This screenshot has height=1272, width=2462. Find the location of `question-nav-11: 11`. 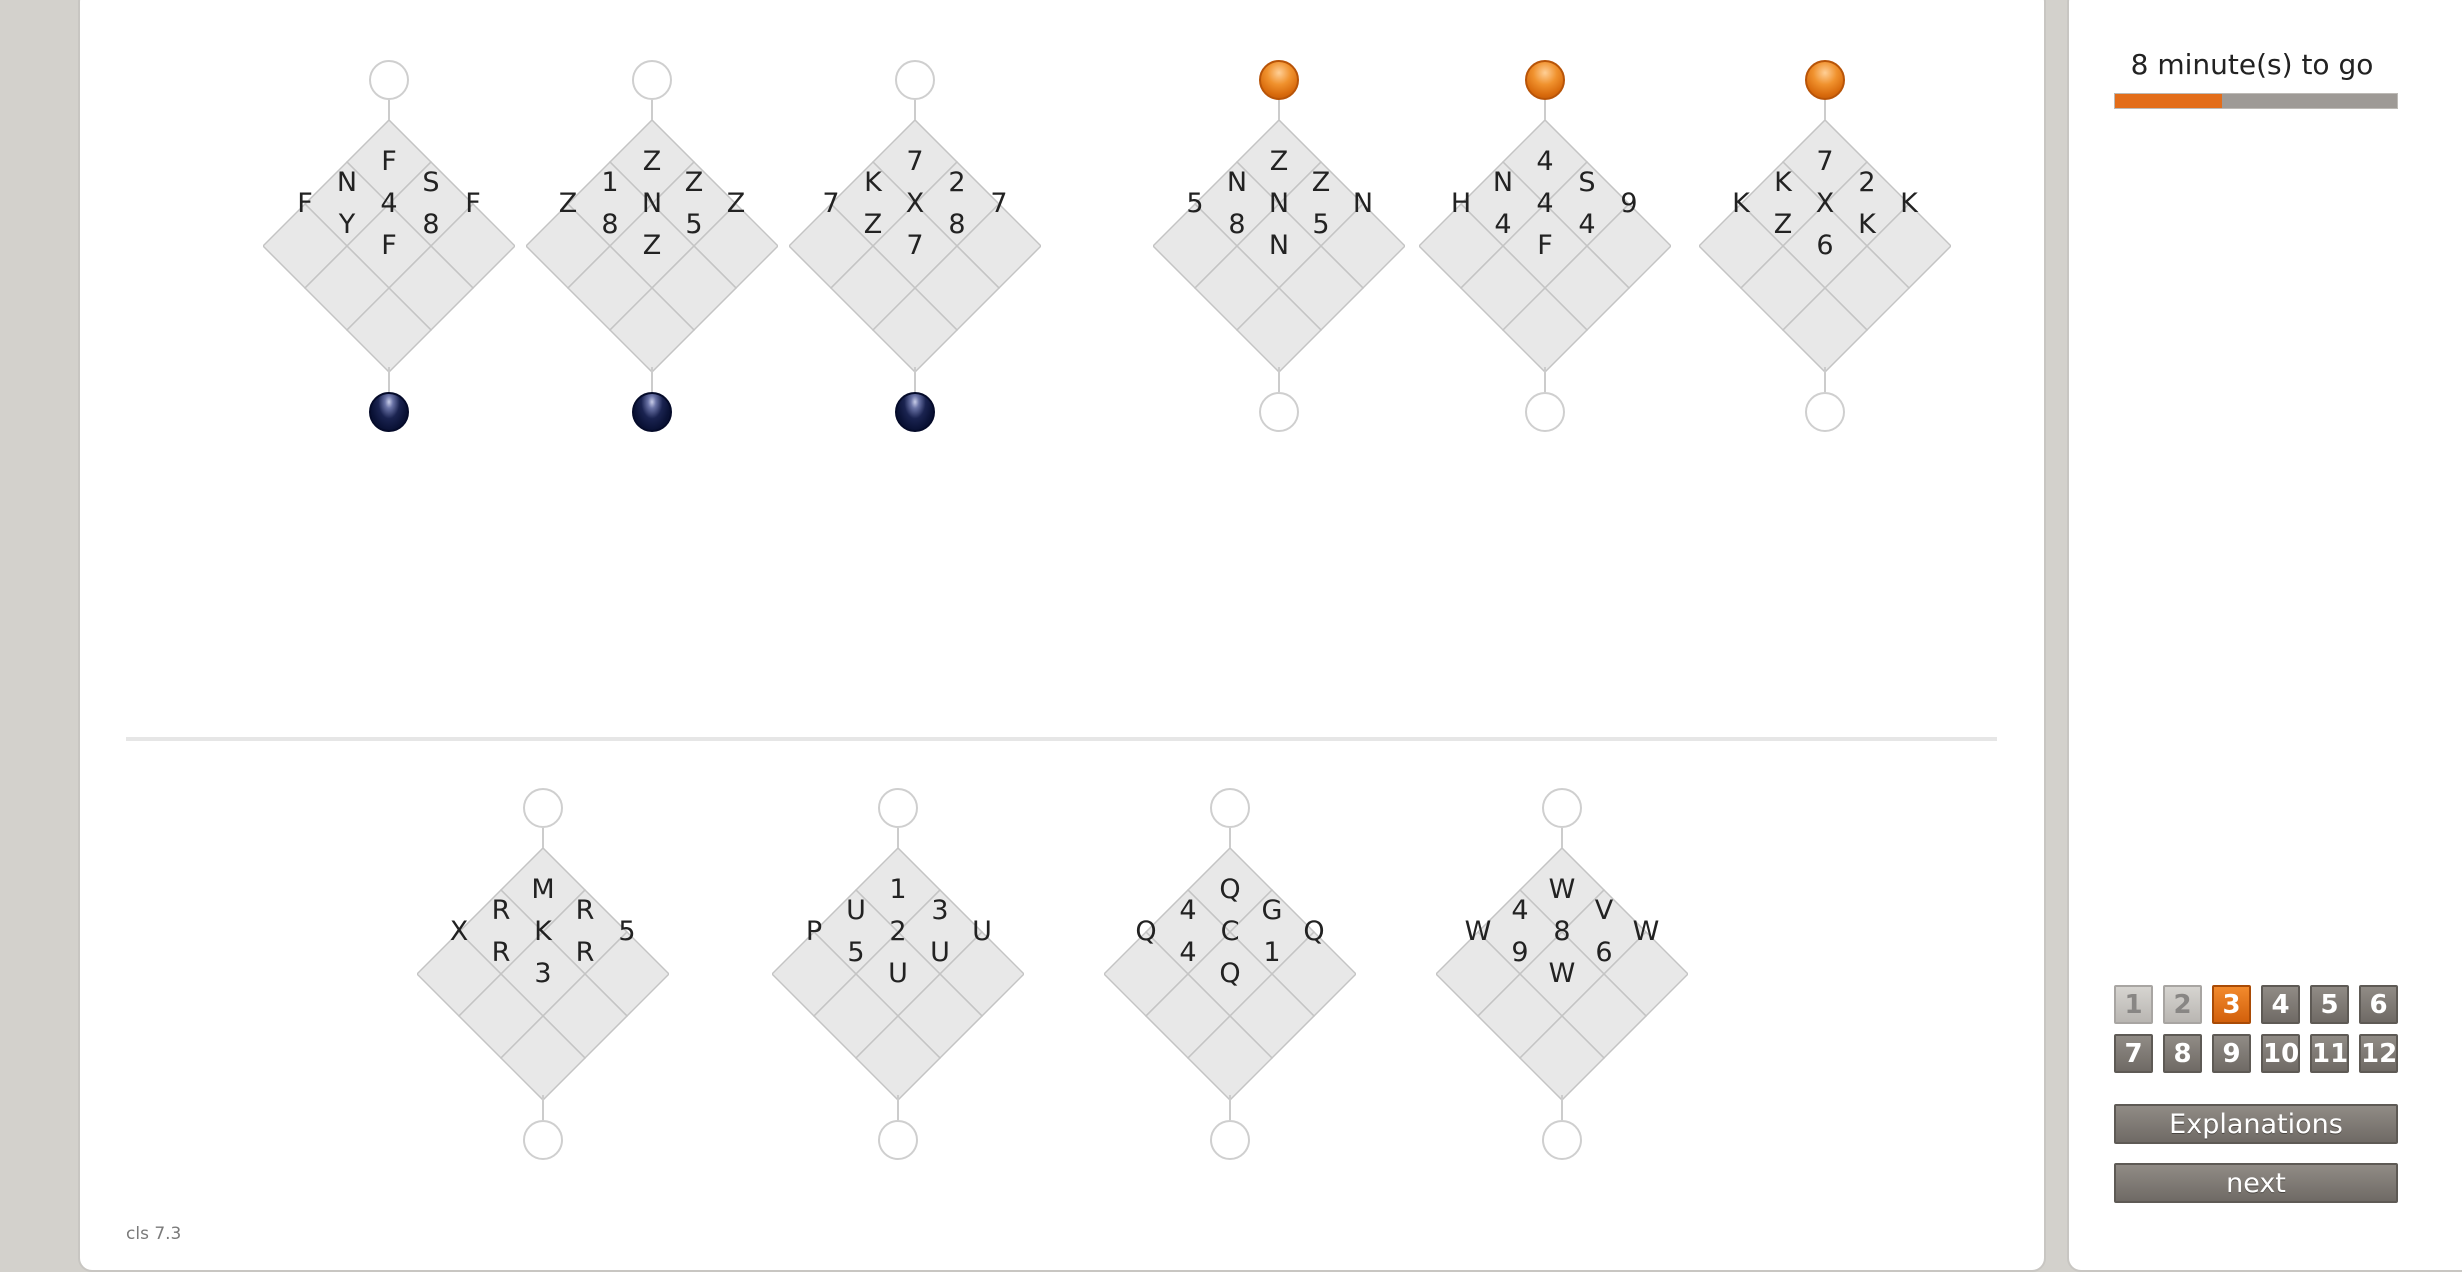

question-nav-11: 11 is located at coordinates (2329, 1053).